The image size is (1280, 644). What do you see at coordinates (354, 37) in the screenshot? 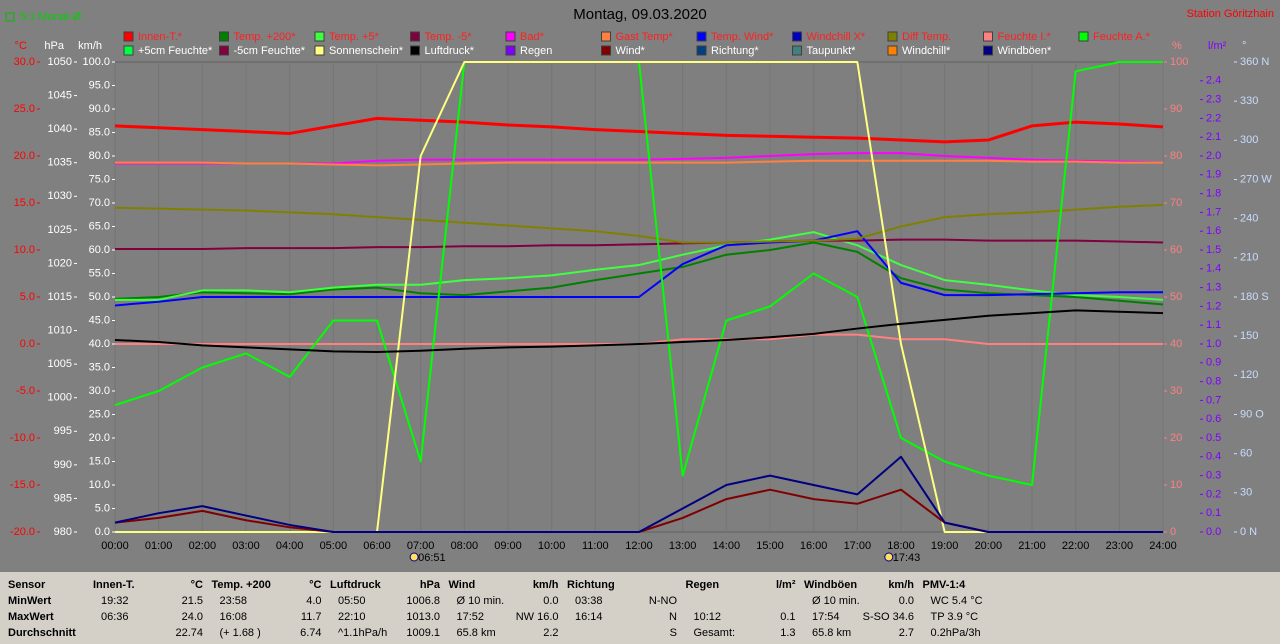
I see `legend-label: Temp. +5*` at bounding box center [354, 37].